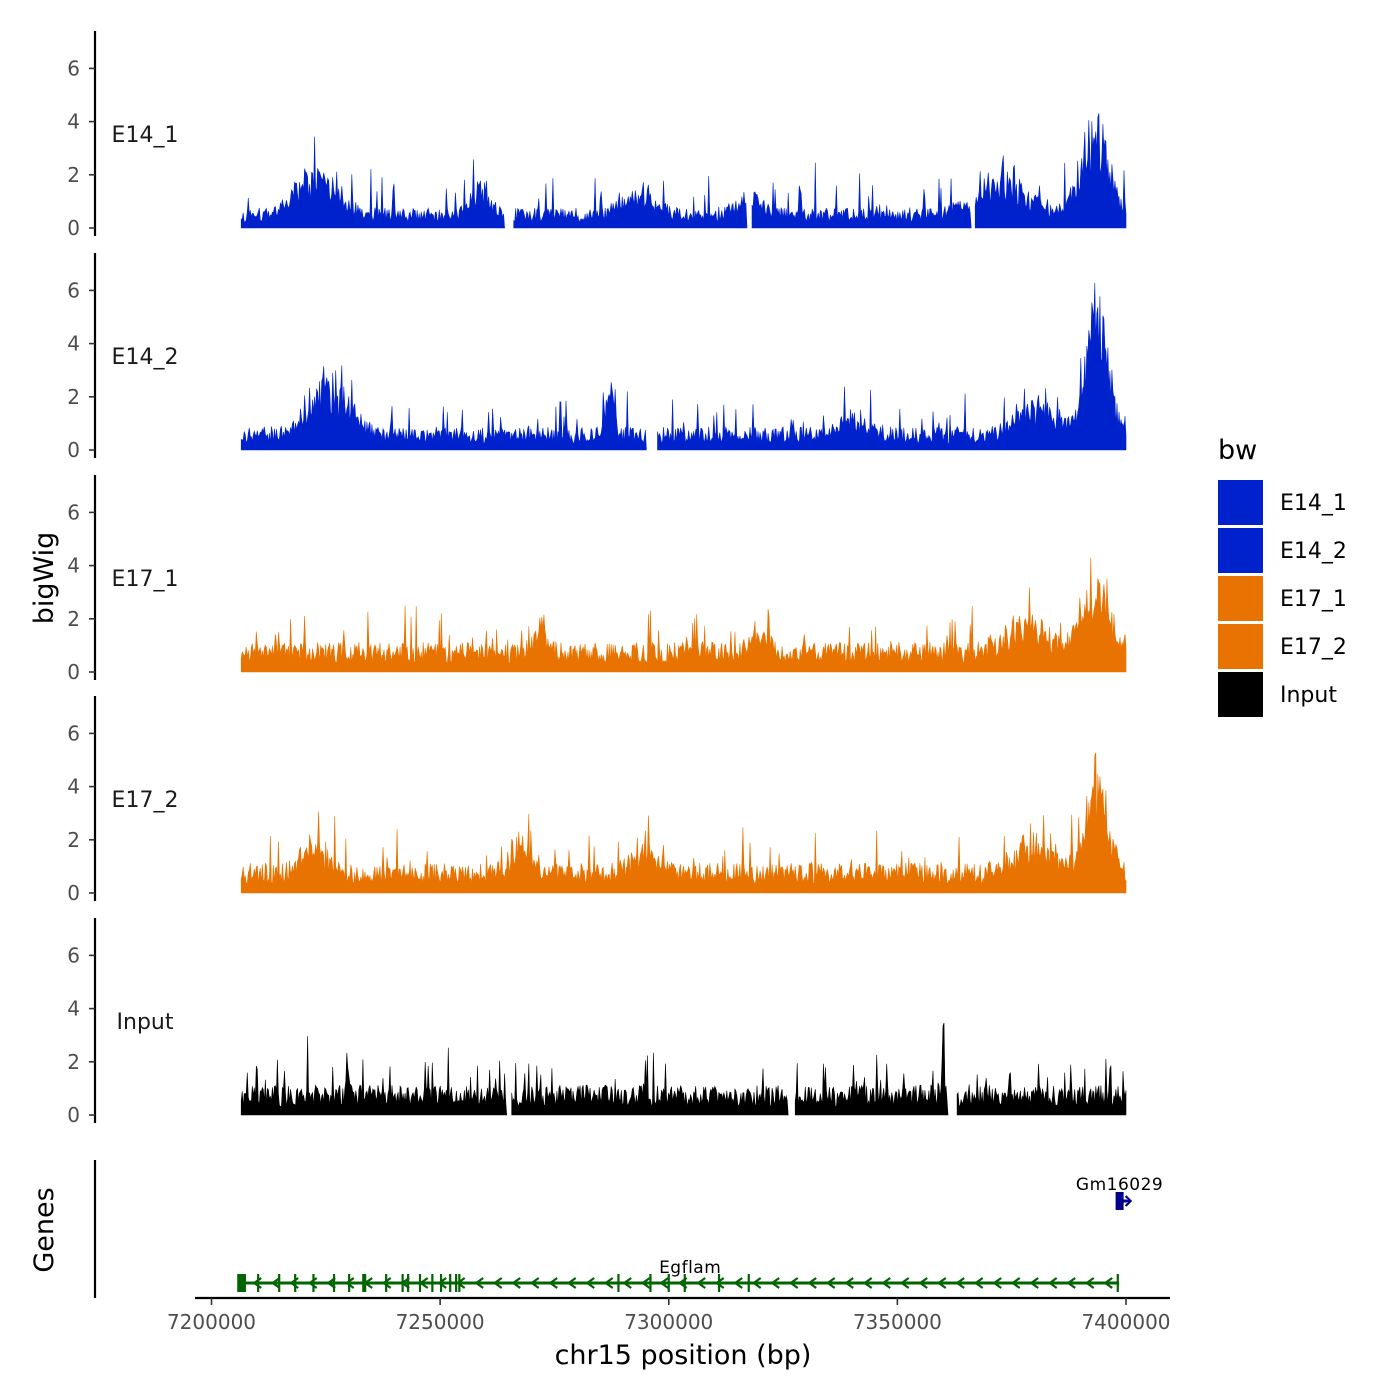 The height and width of the screenshot is (1400, 1400). Describe the element at coordinates (1308, 695) in the screenshot. I see `legend-label: Input` at that location.